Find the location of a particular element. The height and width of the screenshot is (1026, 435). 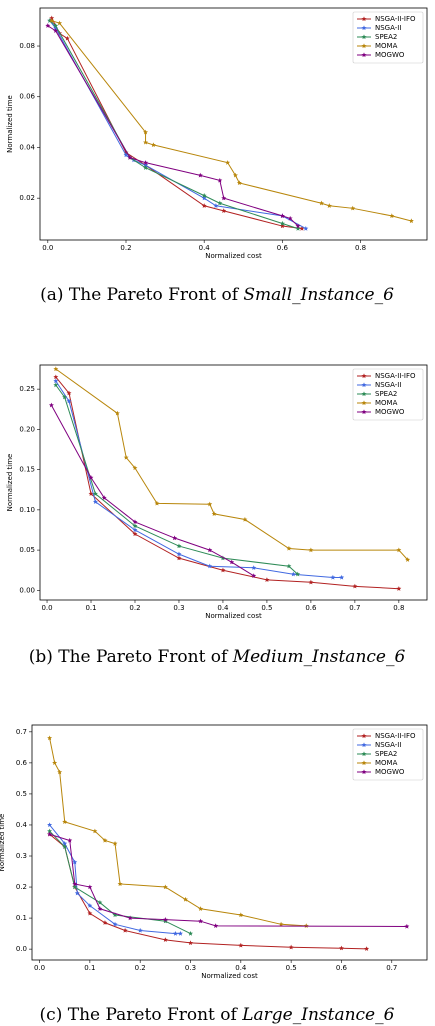

legend-label: MOMA is located at coordinates (386, 763).